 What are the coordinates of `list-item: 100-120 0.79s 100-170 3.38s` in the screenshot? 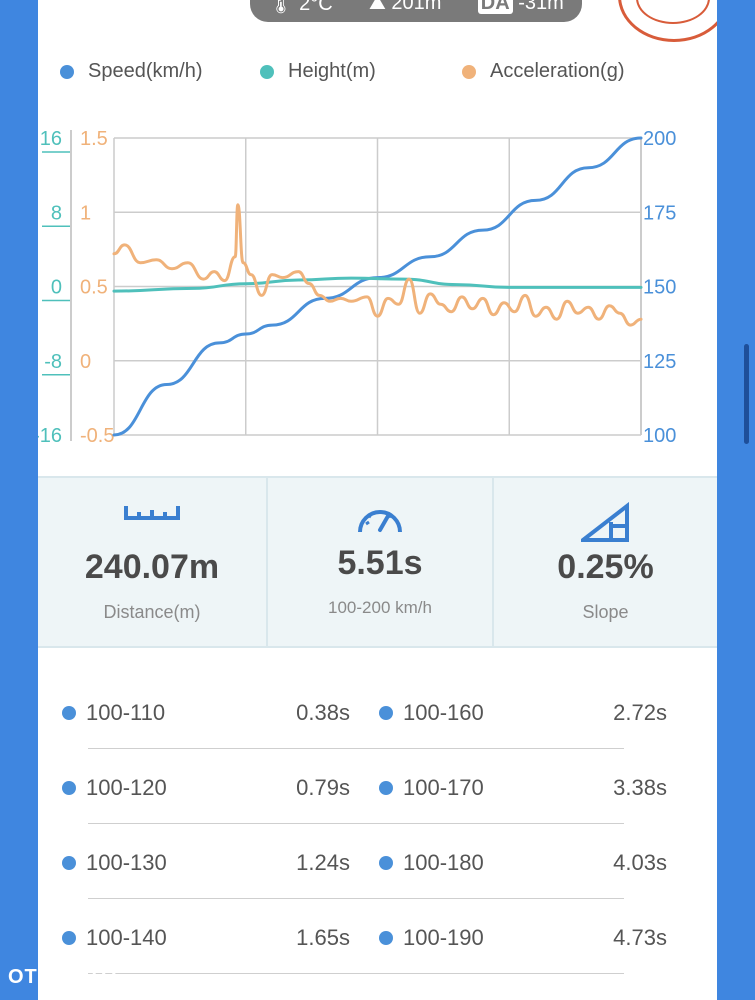 It's located at (377, 792).